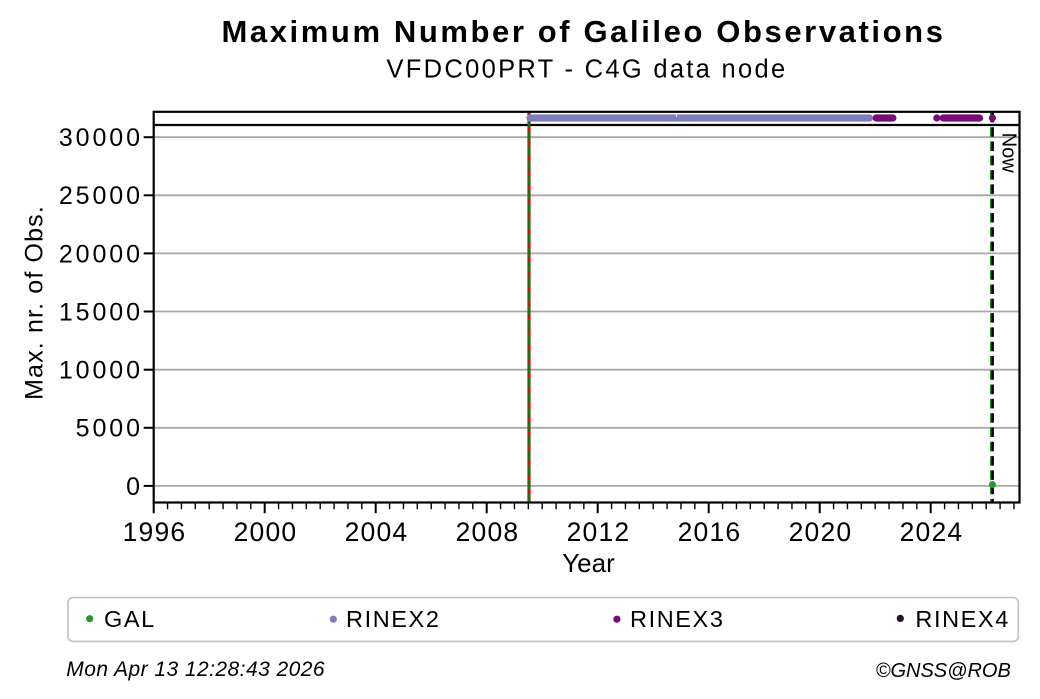 The width and height of the screenshot is (1040, 699). Describe the element at coordinates (35, 302) in the screenshot. I see `svg-text: Max. nr. of Obs.` at that location.